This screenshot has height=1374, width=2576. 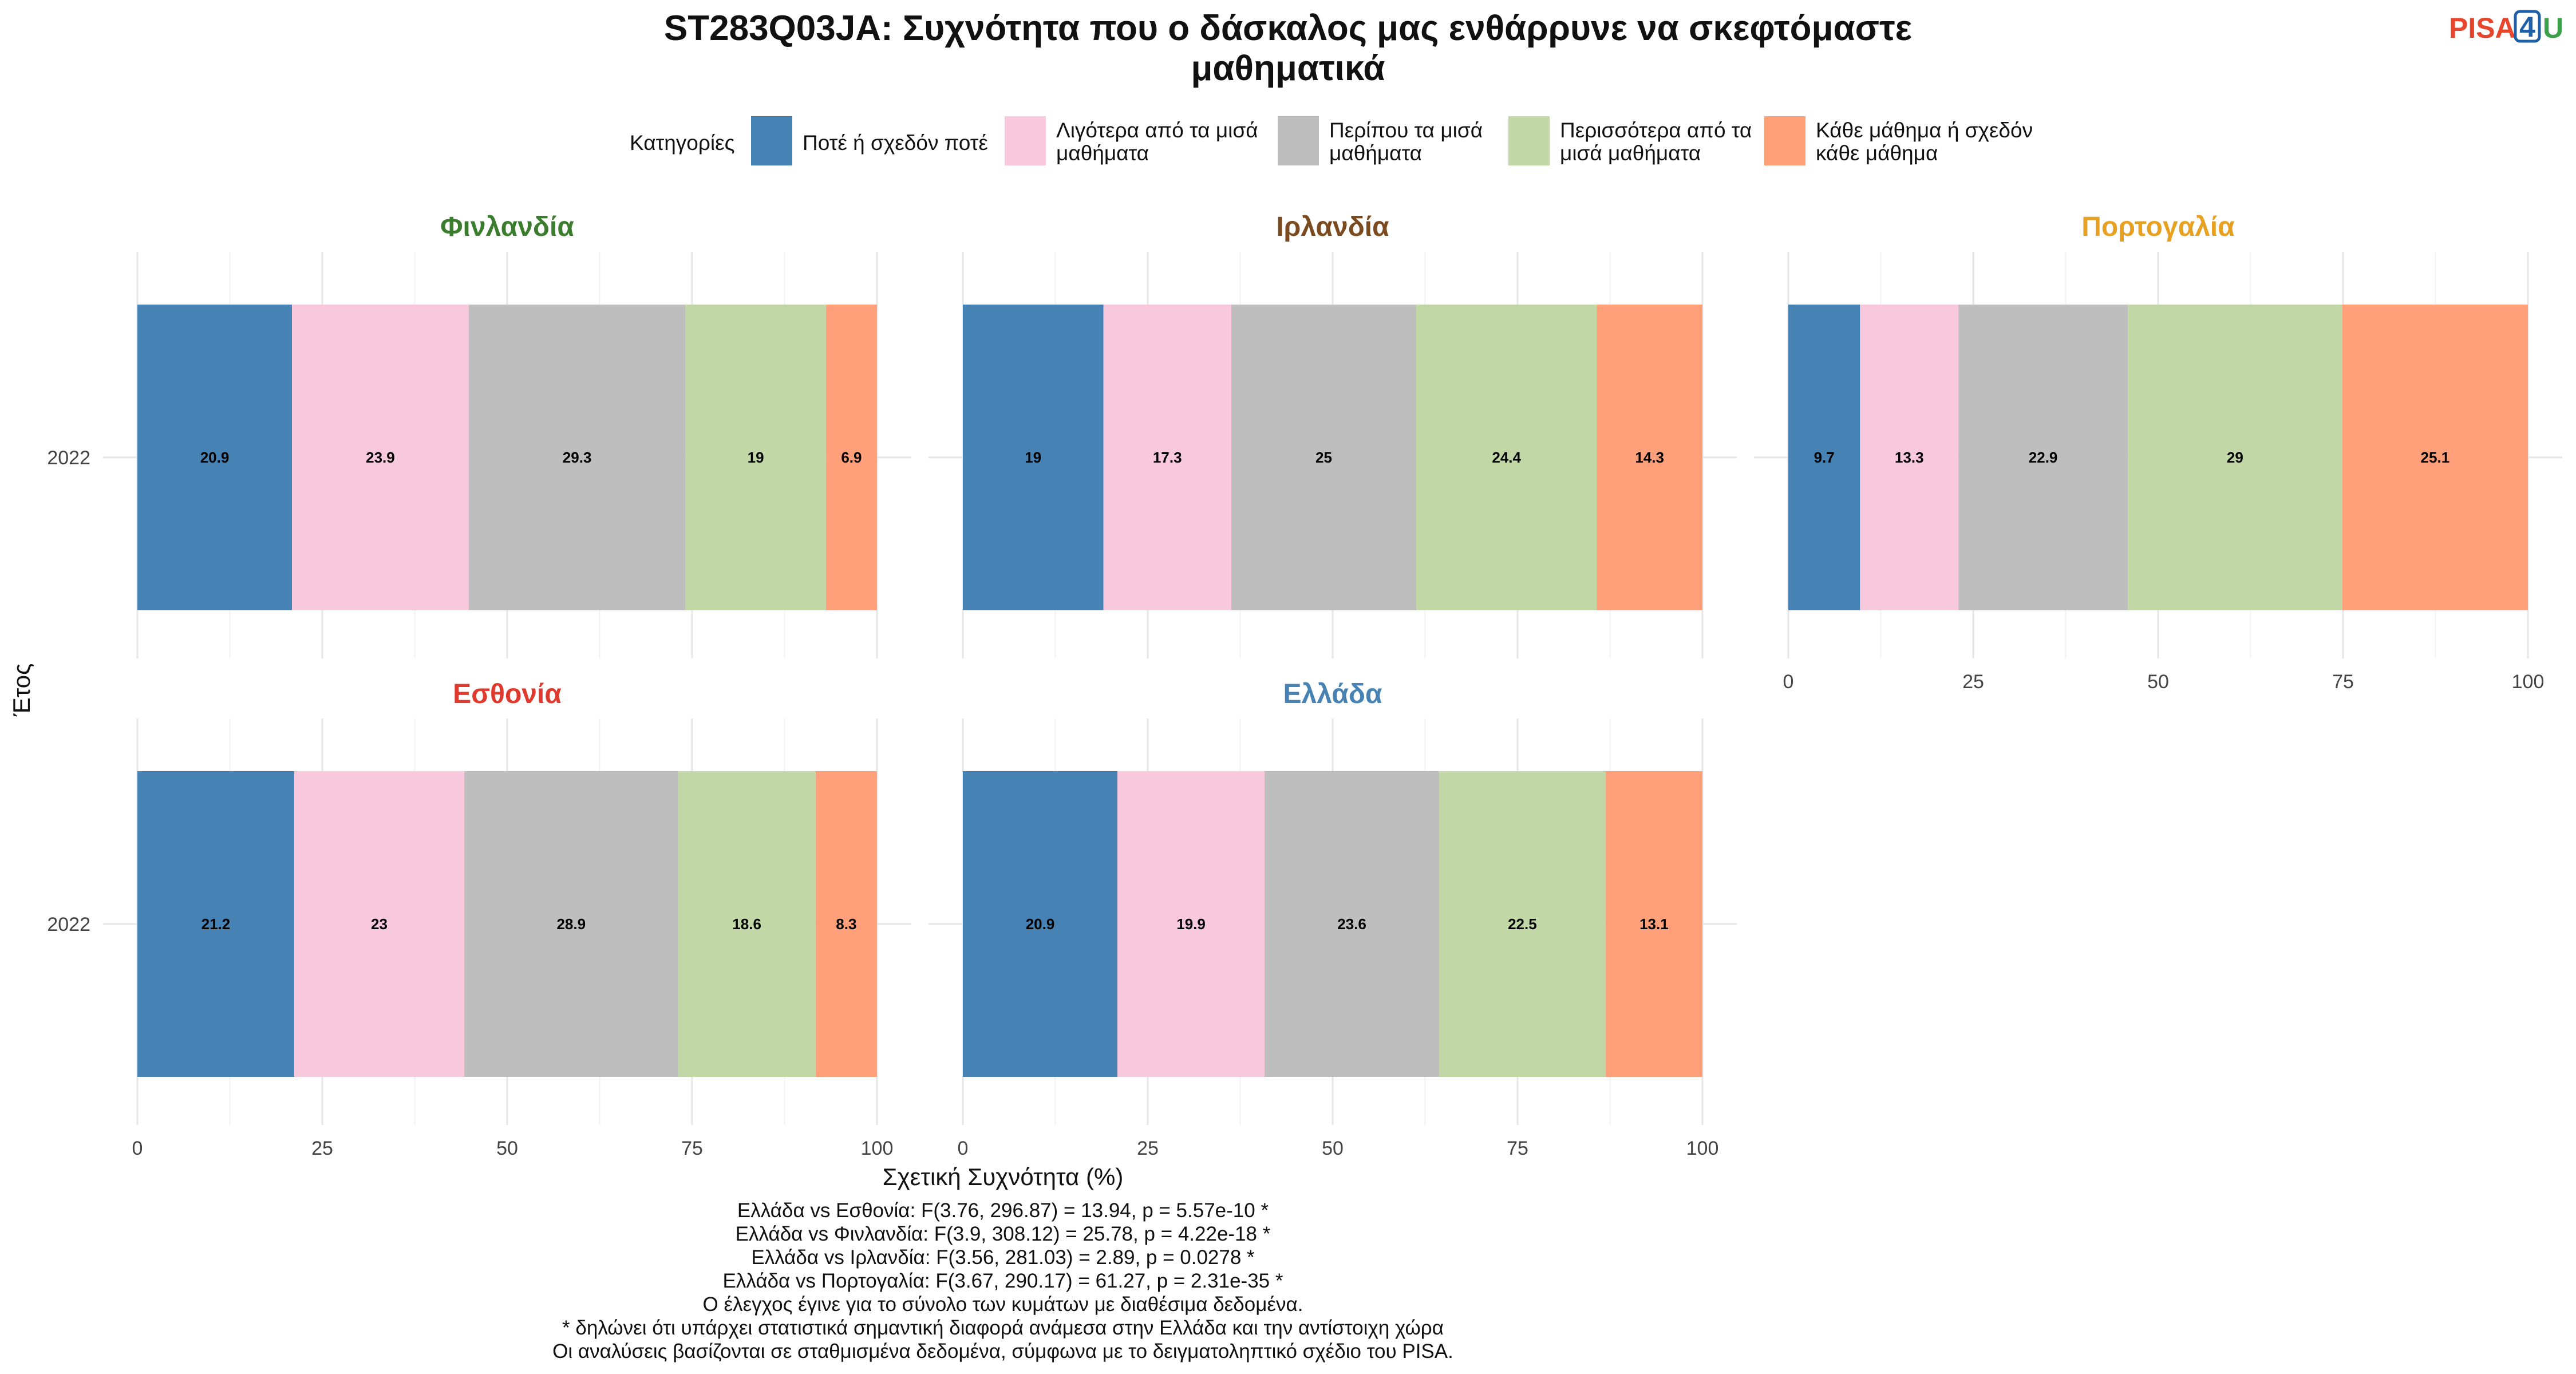 What do you see at coordinates (2235, 457) in the screenshot?
I see `bar-value-label: 29` at bounding box center [2235, 457].